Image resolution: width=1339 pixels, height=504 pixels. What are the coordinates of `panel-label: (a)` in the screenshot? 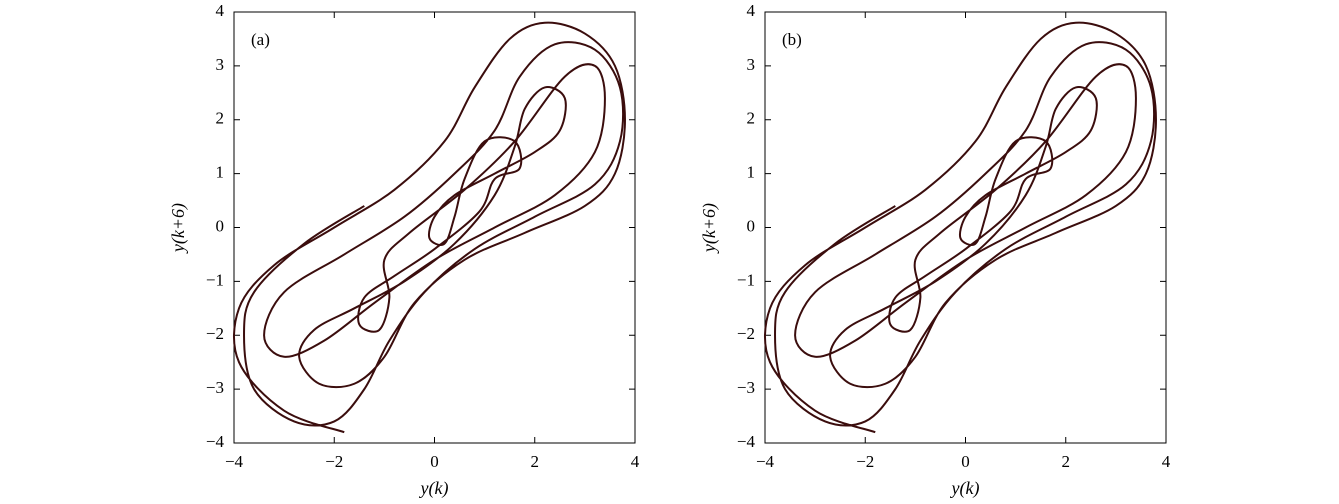 It's located at (260, 39).